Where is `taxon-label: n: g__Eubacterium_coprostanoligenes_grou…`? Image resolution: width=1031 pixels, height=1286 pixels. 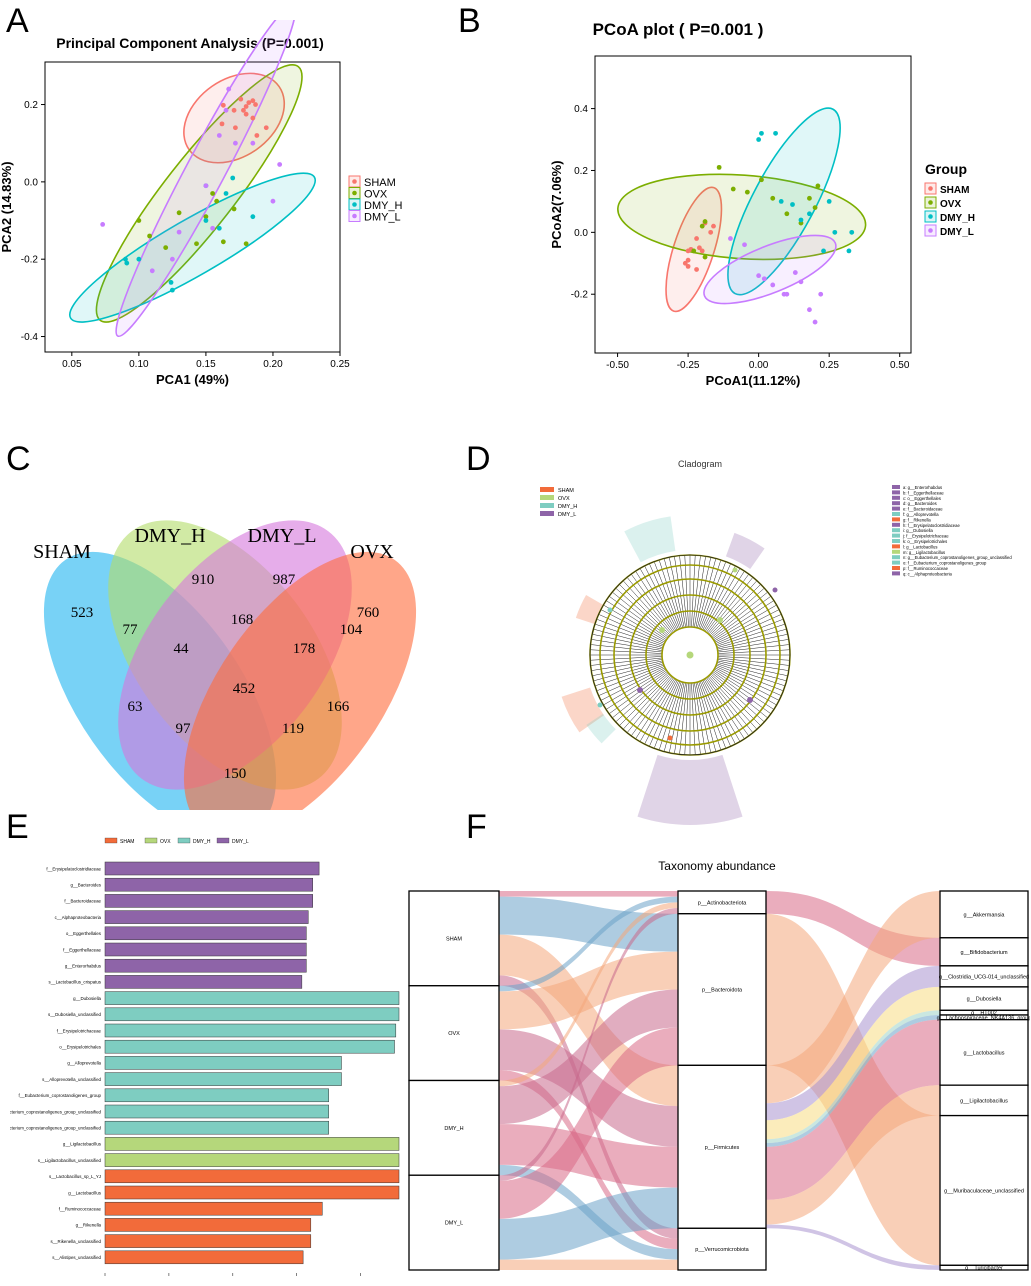 taxon-label: n: g__Eubacterium_coprostanoligenes_grou… is located at coordinates (957, 557).